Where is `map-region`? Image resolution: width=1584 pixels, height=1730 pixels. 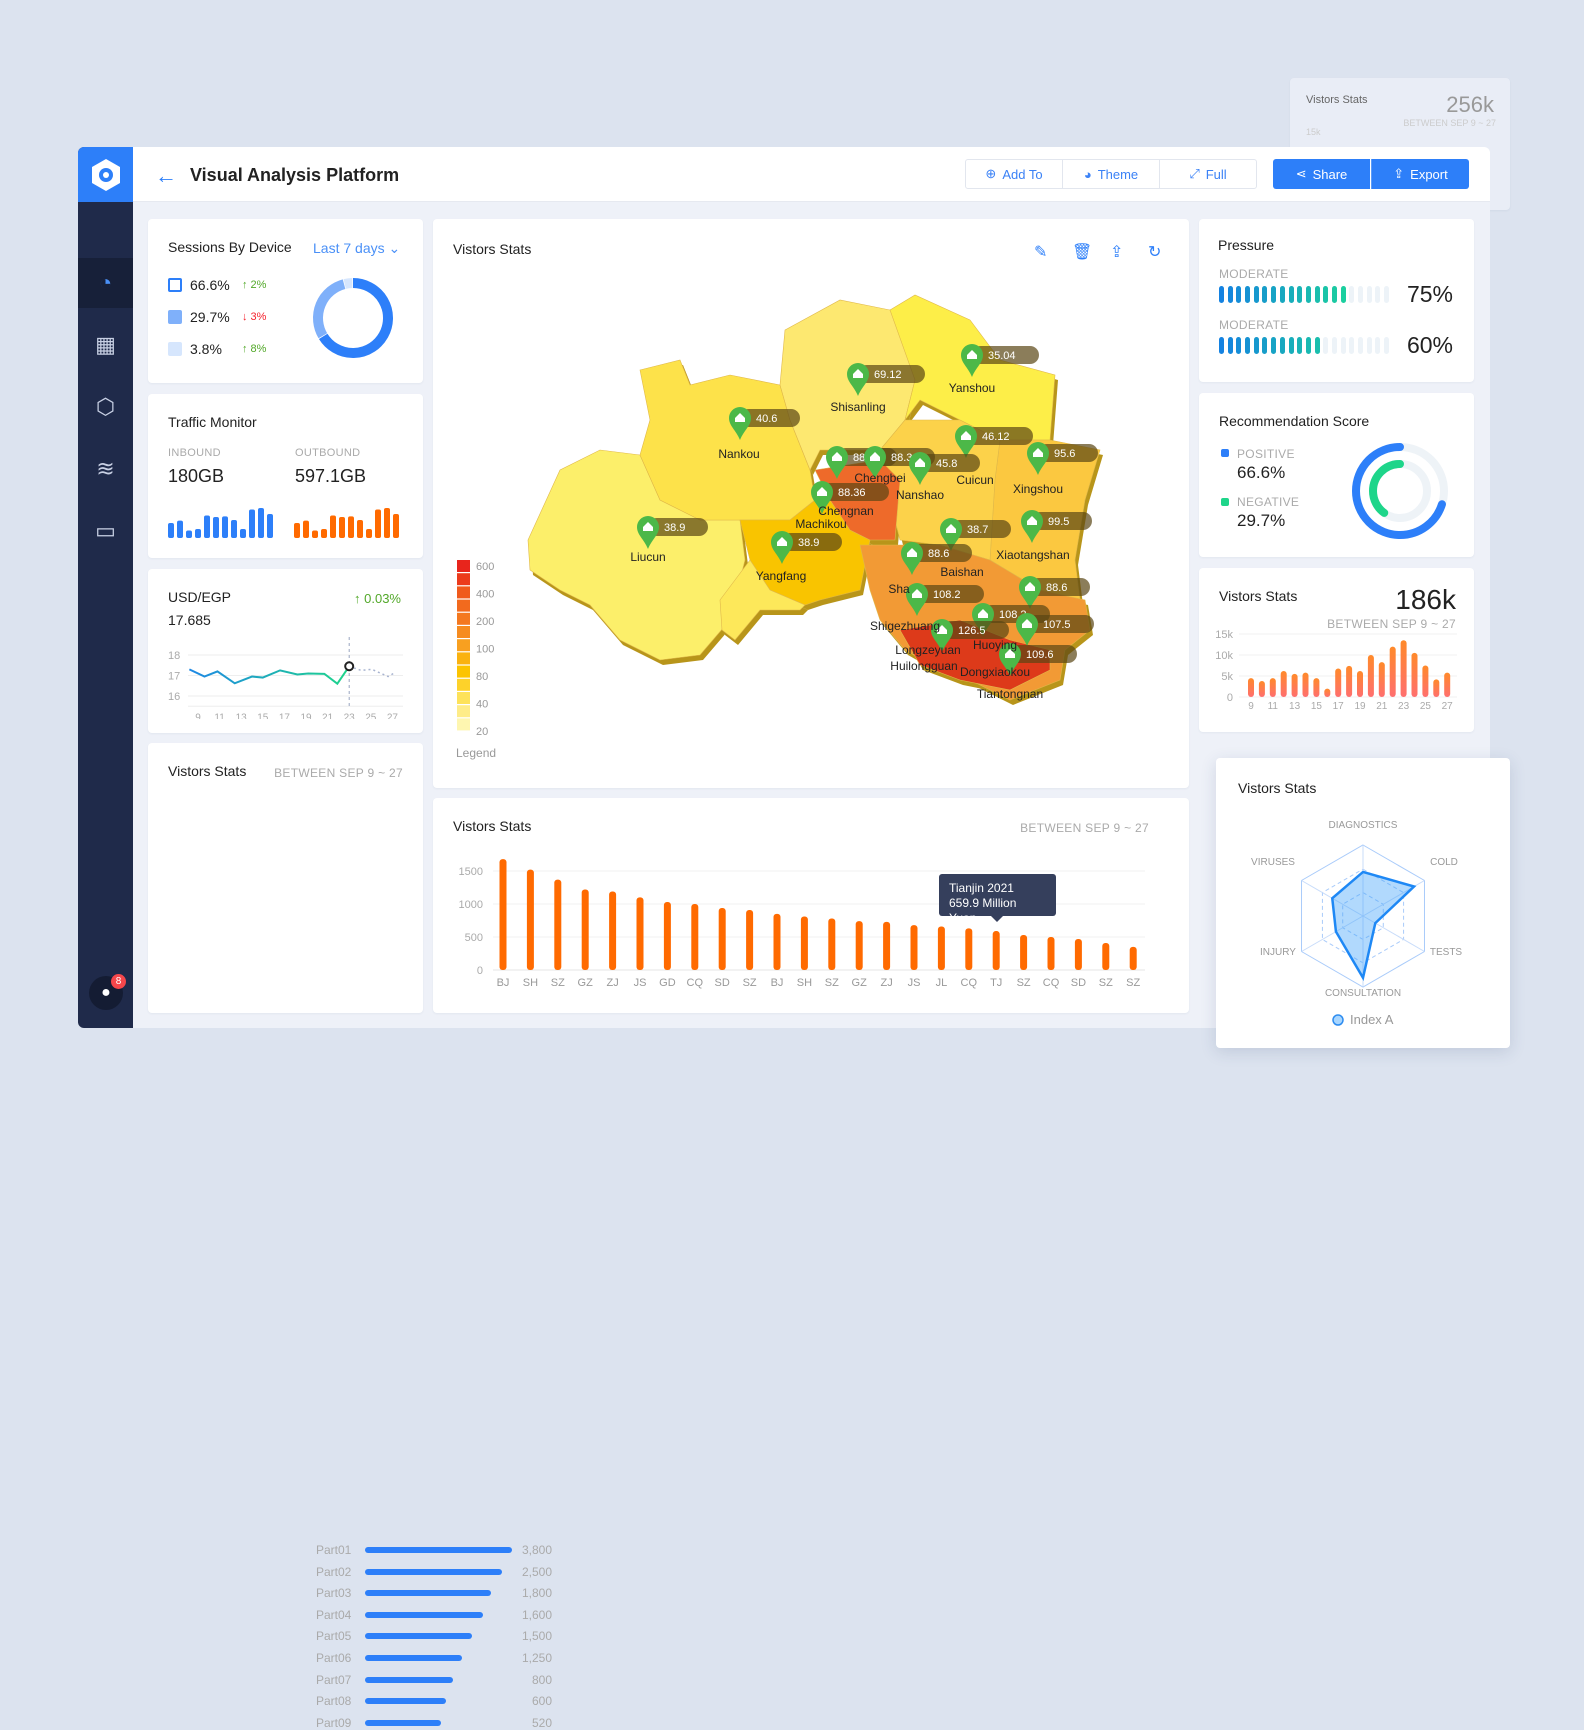 map-region is located at coordinates (762, 600).